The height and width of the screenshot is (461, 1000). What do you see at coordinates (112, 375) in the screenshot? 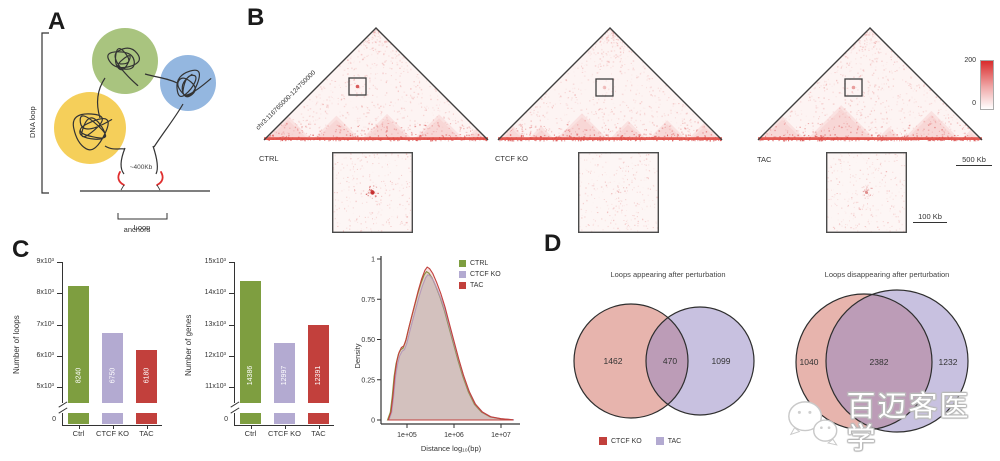
I see `bar-value-label: 6750` at bounding box center [112, 375].